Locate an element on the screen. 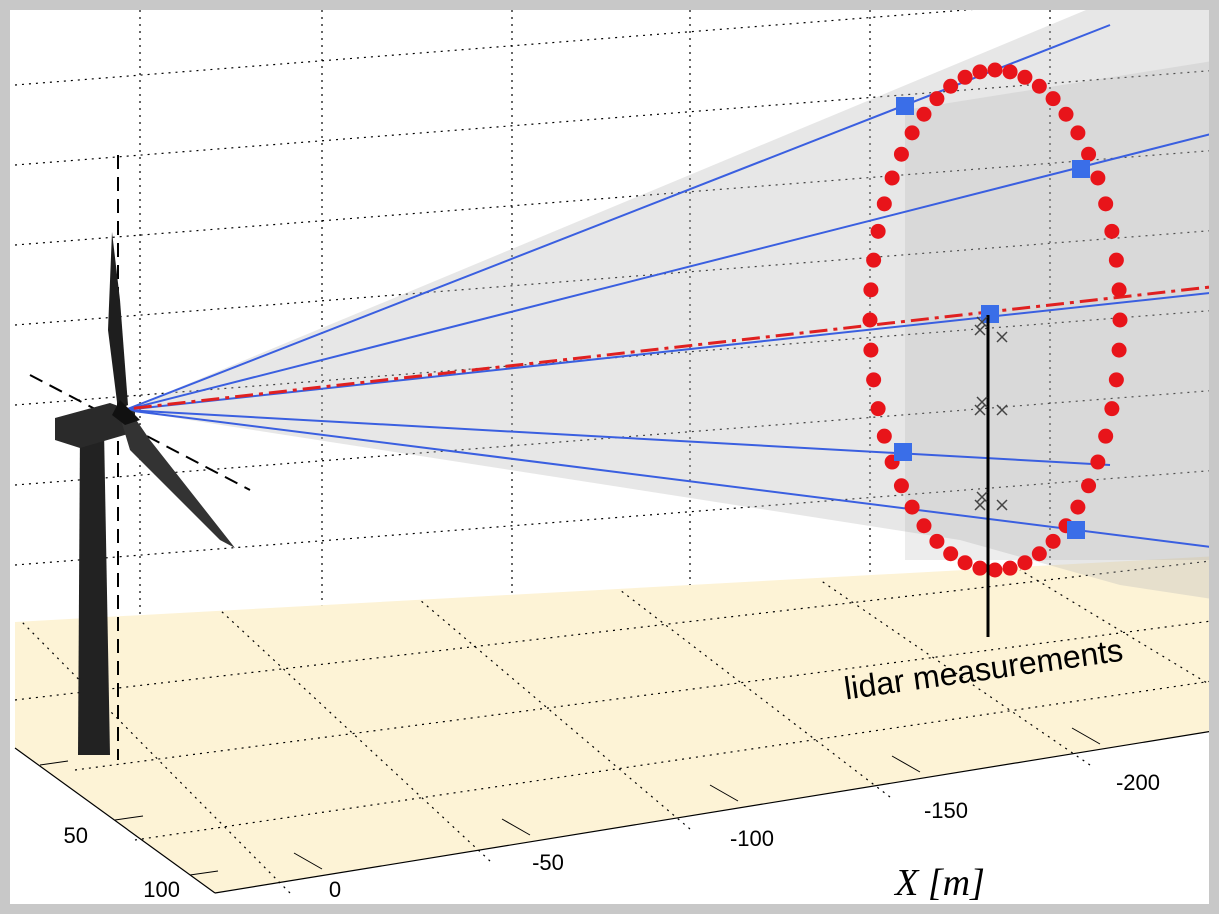 This screenshot has width=1219, height=914. x-axis is located at coordinates (716, 811).